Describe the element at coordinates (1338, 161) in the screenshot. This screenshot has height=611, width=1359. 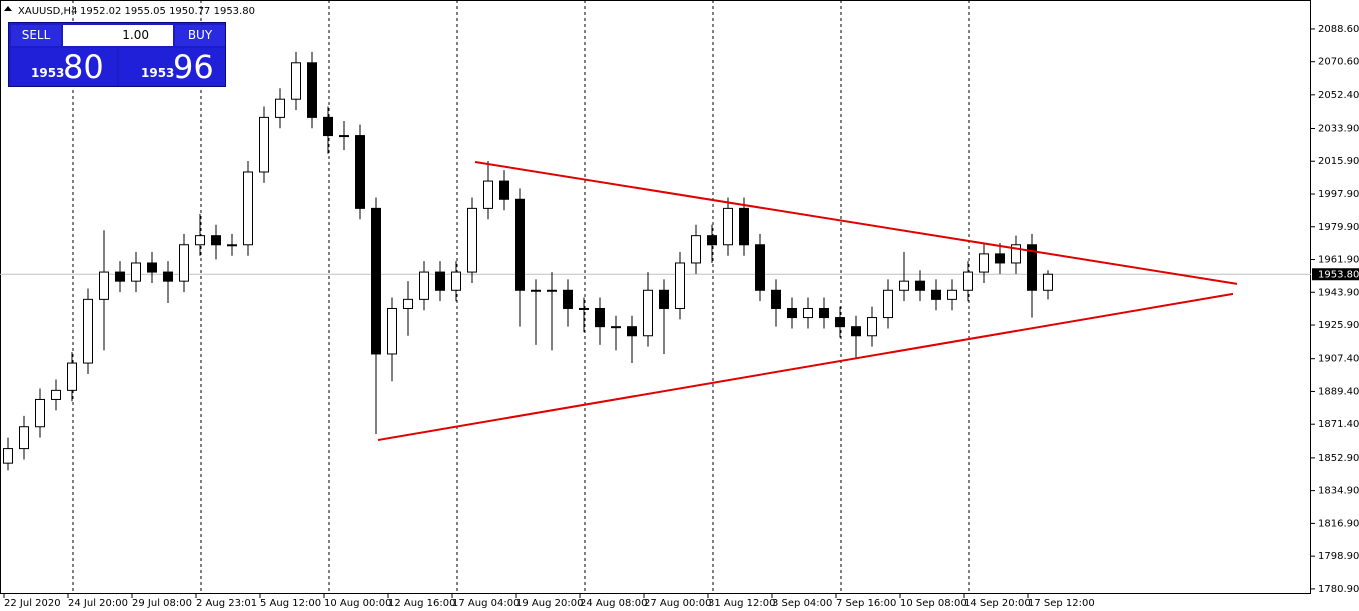
I see `y-tick-label: 2015.90` at that location.